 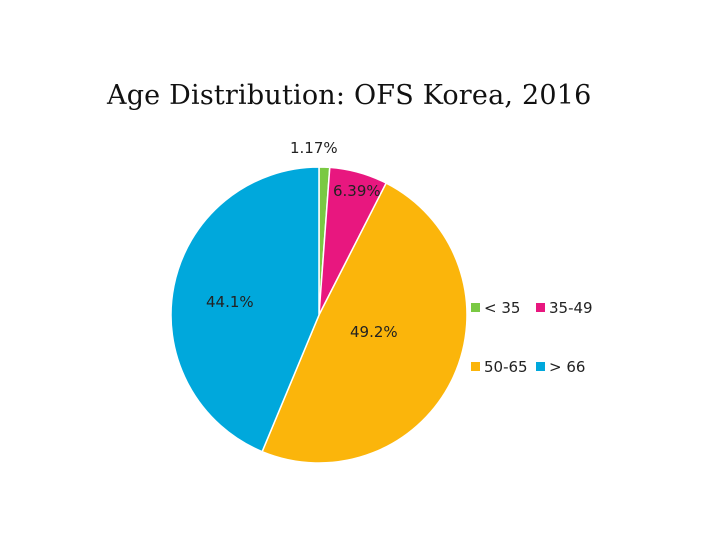 What do you see at coordinates (567, 367) in the screenshot?
I see `legend-label: > 66` at bounding box center [567, 367].